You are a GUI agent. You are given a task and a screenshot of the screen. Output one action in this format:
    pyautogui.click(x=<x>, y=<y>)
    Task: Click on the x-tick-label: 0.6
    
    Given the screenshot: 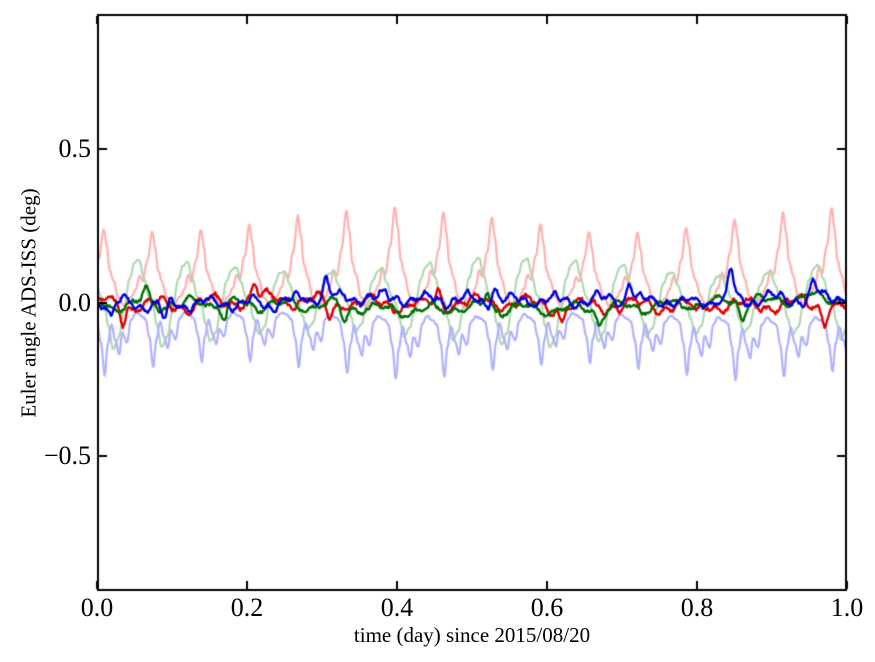 What is the action you would take?
    pyautogui.click(x=547, y=607)
    